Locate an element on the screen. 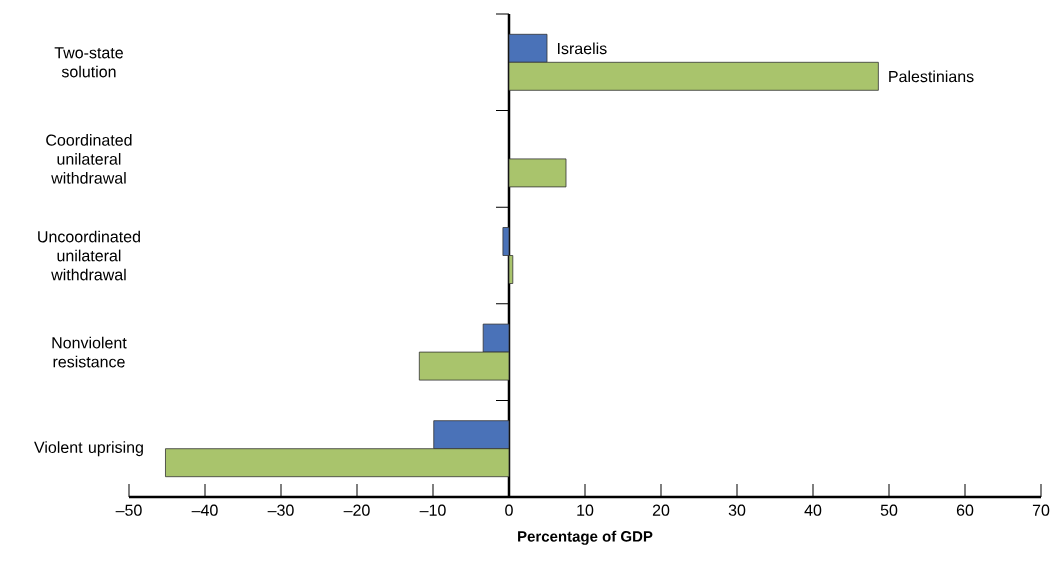 The width and height of the screenshot is (1060, 563). x-tick-label: –50 is located at coordinates (128, 510).